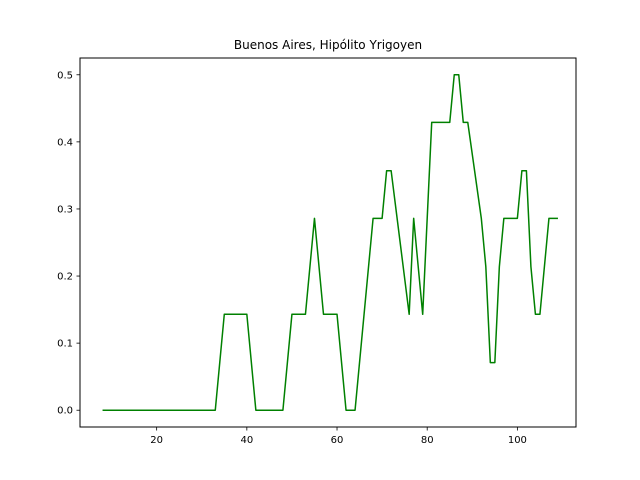 The height and width of the screenshot is (480, 640). What do you see at coordinates (65, 142) in the screenshot?
I see `y-tick-label: 0.4` at bounding box center [65, 142].